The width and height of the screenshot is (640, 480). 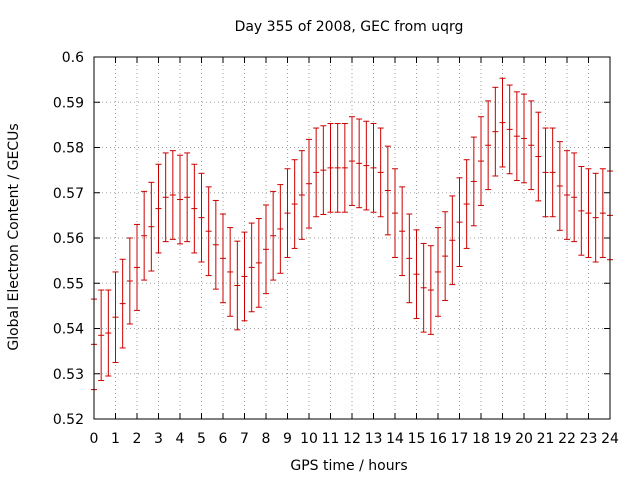 I want to click on x-tick-label: 1, so click(x=115, y=439).